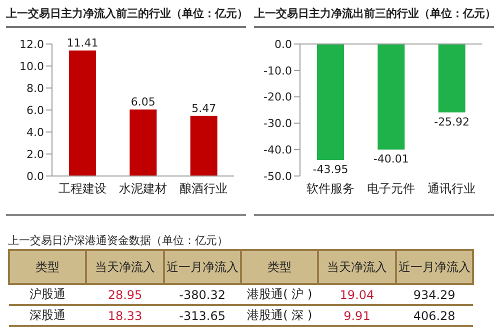 The width and height of the screenshot is (499, 327). I want to click on chart-title: 上一交易日主力净流出前三的行业（单位：亿元）, so click(375, 17).